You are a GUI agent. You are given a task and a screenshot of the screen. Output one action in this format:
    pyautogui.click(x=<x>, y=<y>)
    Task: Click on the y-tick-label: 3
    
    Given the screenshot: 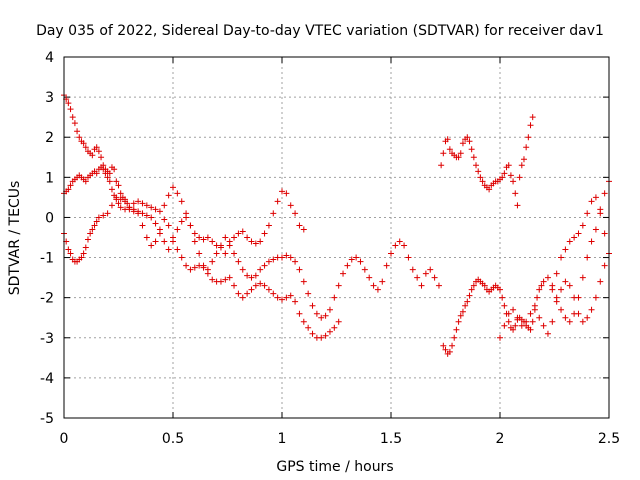 What is the action you would take?
    pyautogui.click(x=49, y=98)
    